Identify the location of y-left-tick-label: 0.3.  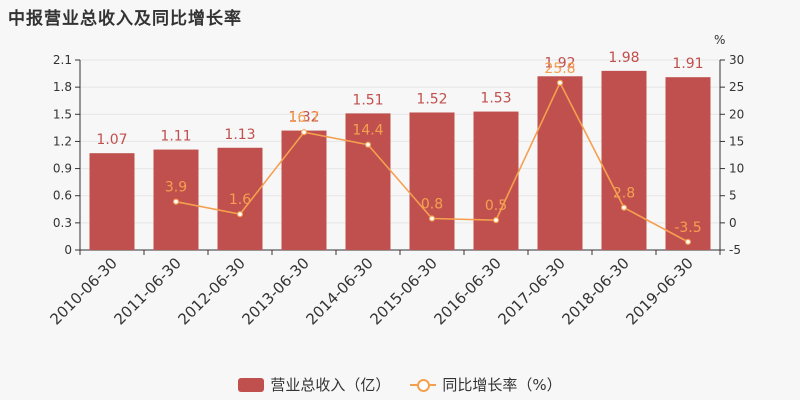
(62, 223).